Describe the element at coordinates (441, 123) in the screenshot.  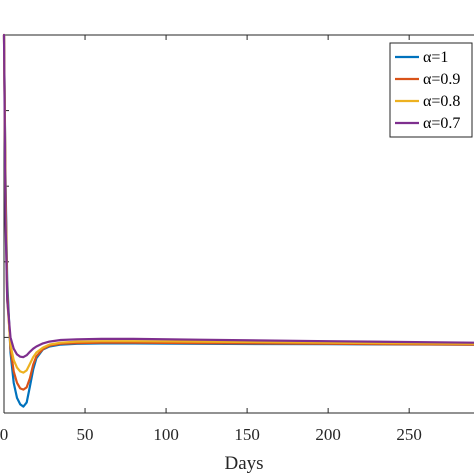
I see `legend-label: α=0.7` at that location.